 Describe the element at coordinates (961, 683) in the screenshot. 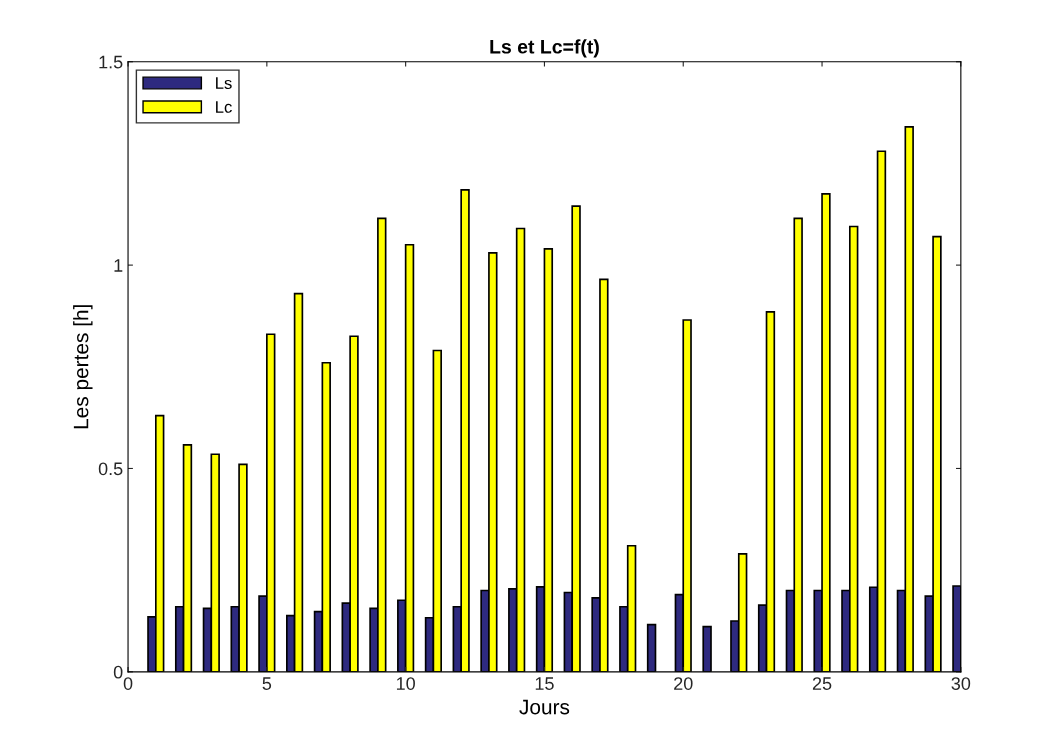

I see `x-tick-label: 30` at that location.